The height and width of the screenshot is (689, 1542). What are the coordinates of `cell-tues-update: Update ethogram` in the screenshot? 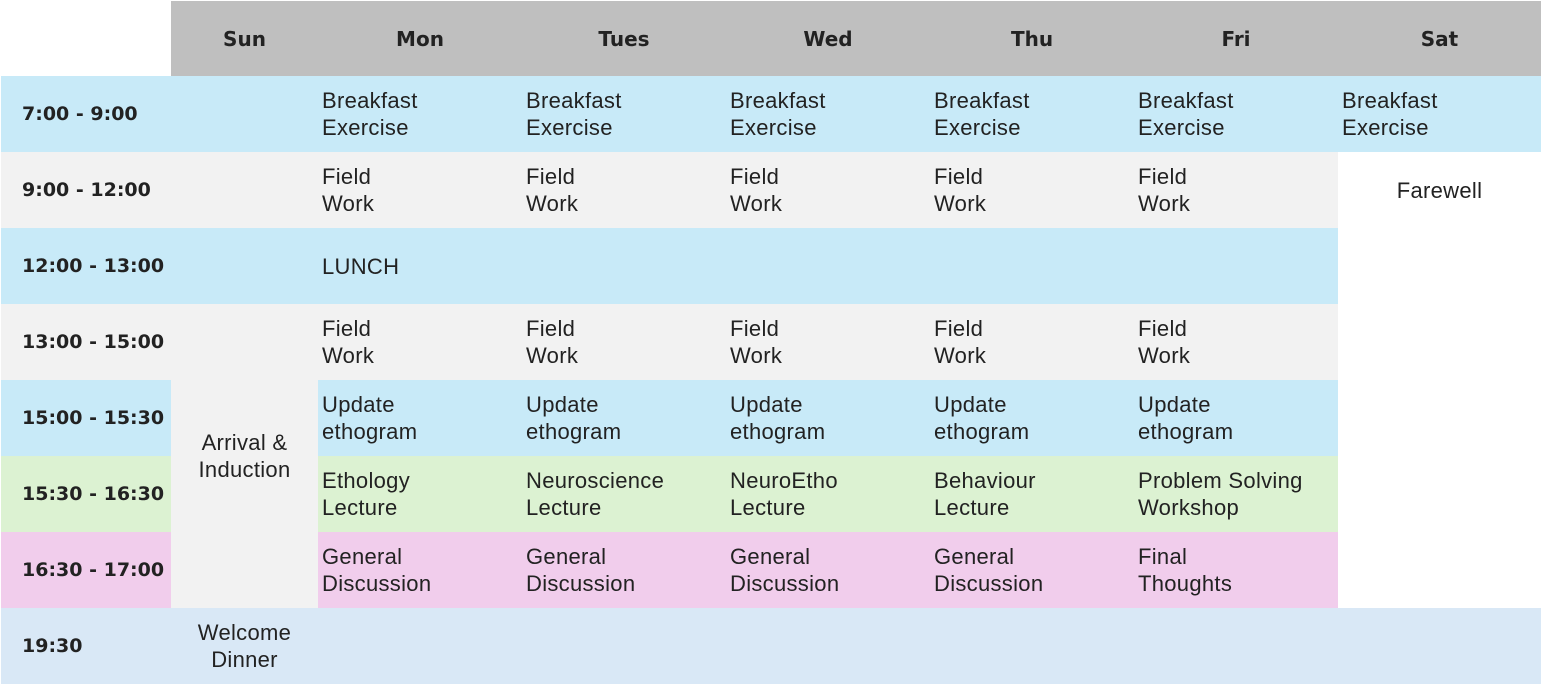 It's located at (624, 418).